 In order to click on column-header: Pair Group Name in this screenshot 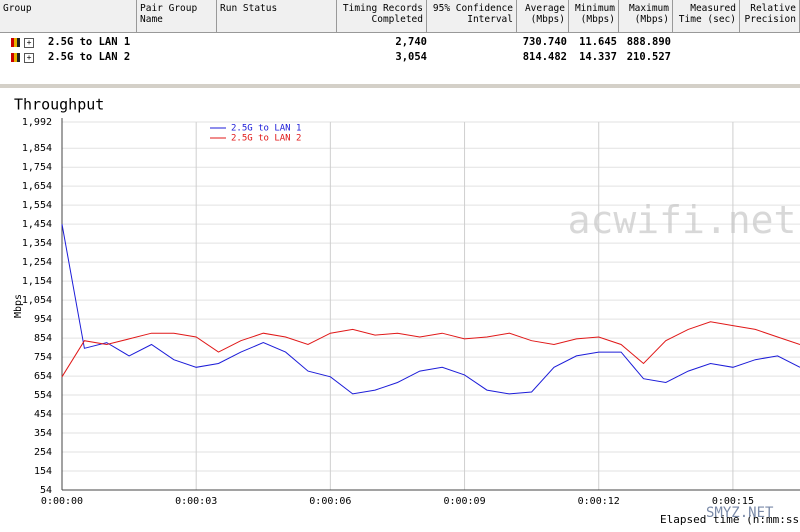, I will do `click(177, 16)`.